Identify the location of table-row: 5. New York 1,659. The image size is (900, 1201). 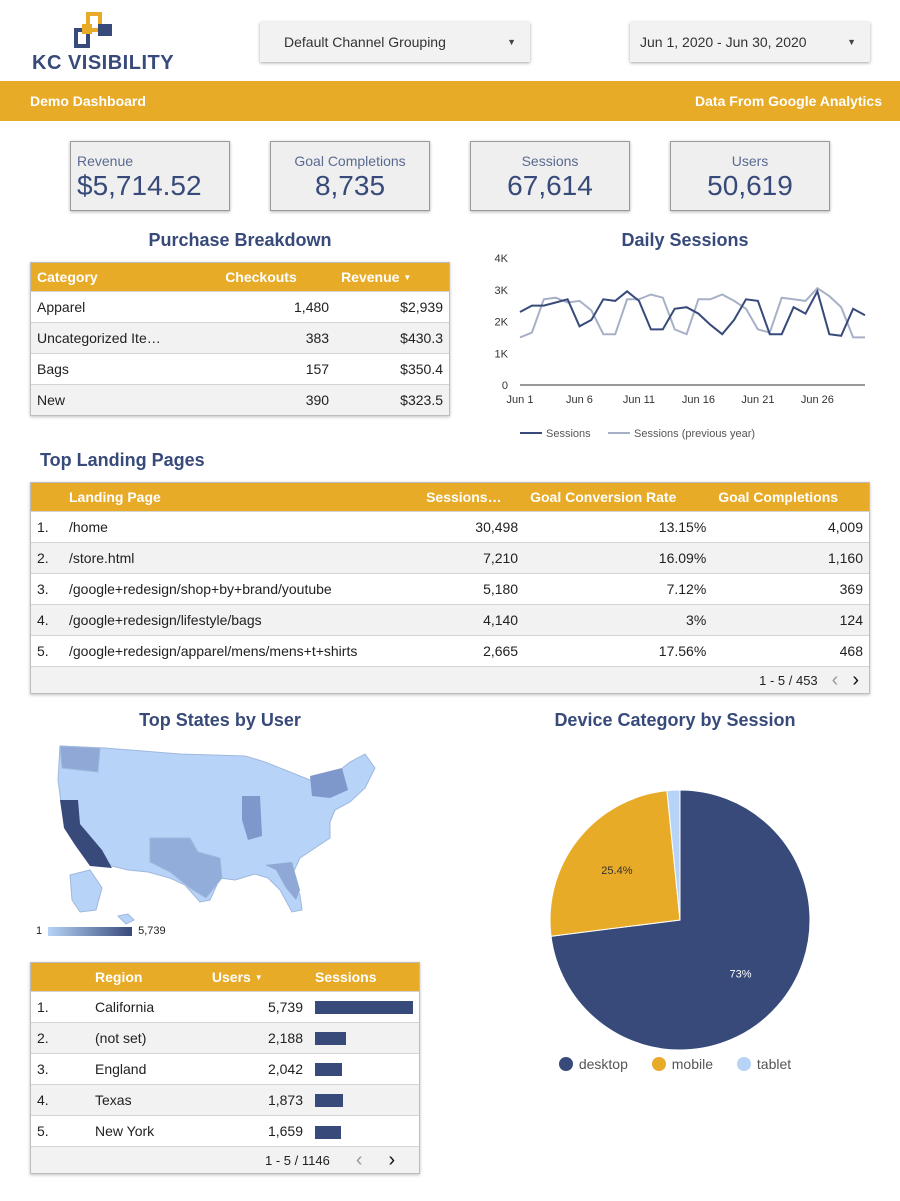
(225, 1130).